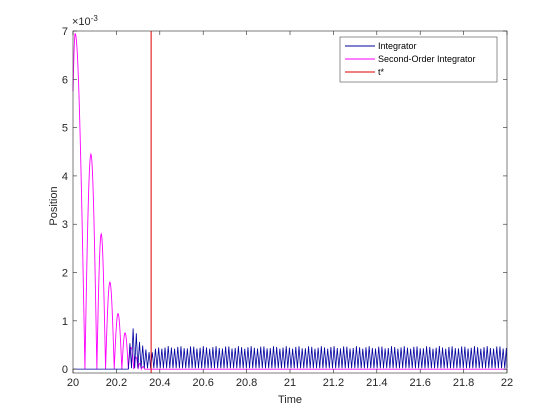 Image resolution: width=560 pixels, height=420 pixels. What do you see at coordinates (65, 32) in the screenshot?
I see `y-tick-label: 7` at bounding box center [65, 32].